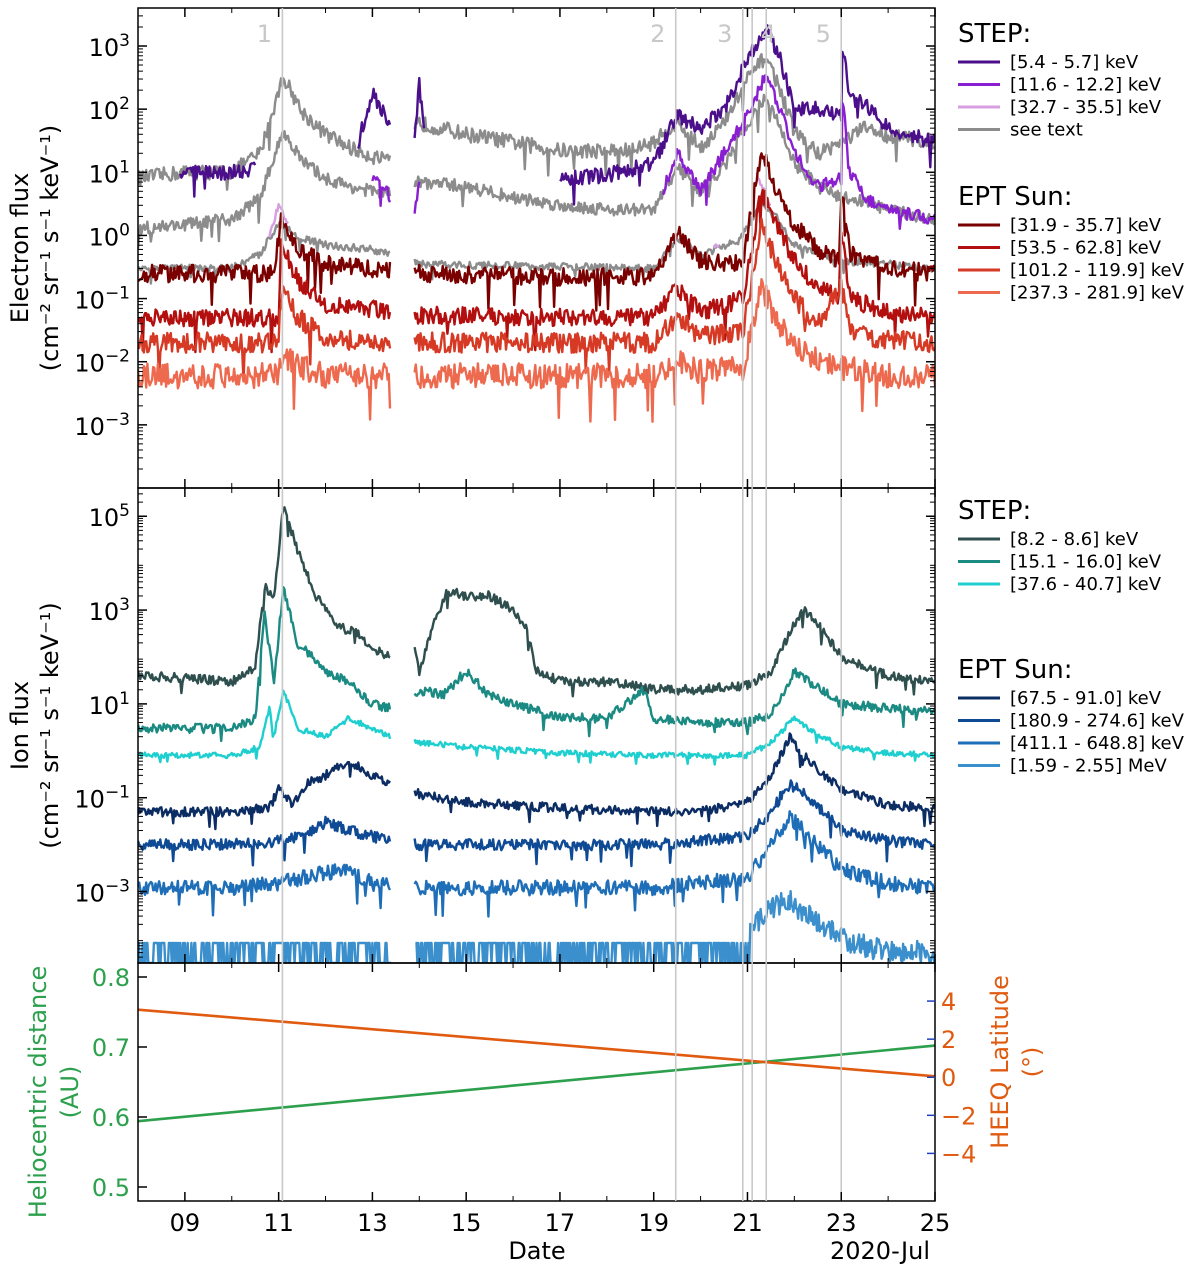 This screenshot has height=1276, width=1200. I want to click on y-left-tick-label: 0.7, so click(111, 1048).